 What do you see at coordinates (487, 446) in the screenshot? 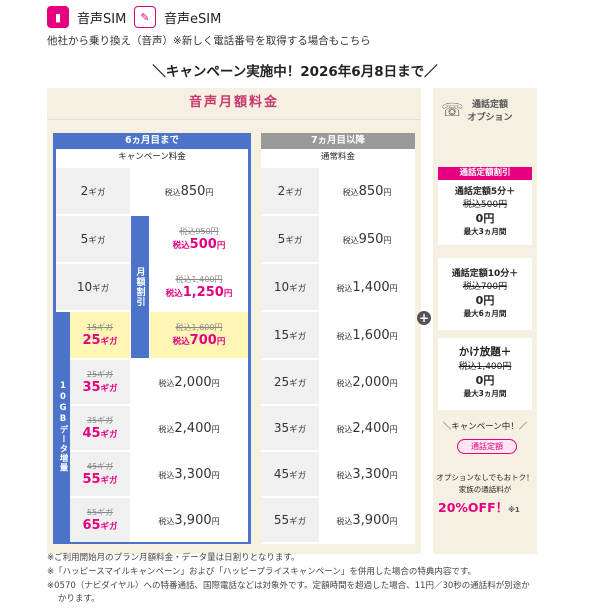
I see `campaign-pill: 通話定額` at bounding box center [487, 446].